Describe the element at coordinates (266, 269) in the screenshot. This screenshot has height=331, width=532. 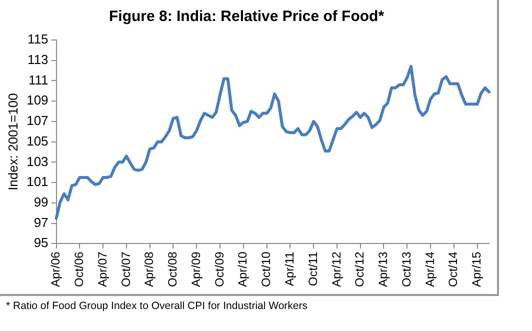
I see `x-tick-label: Oct/10` at that location.